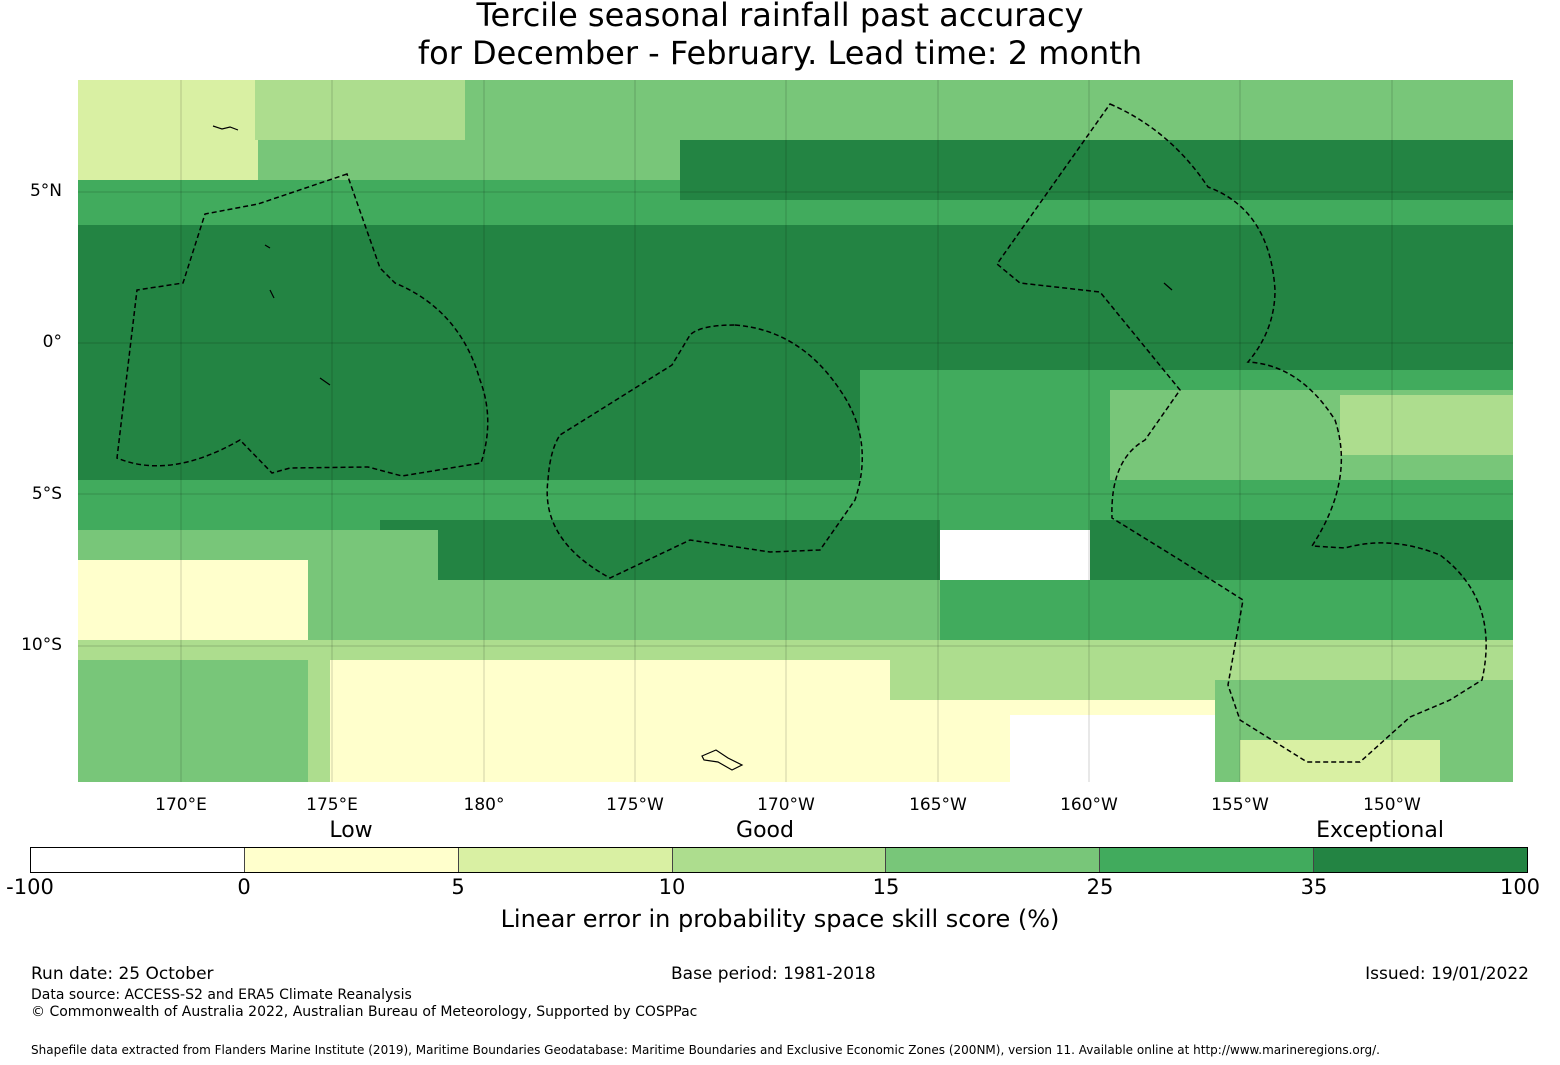 This screenshot has height=1065, width=1560. Describe the element at coordinates (705, 451) in the screenshot. I see `eez-boundary-central` at that location.